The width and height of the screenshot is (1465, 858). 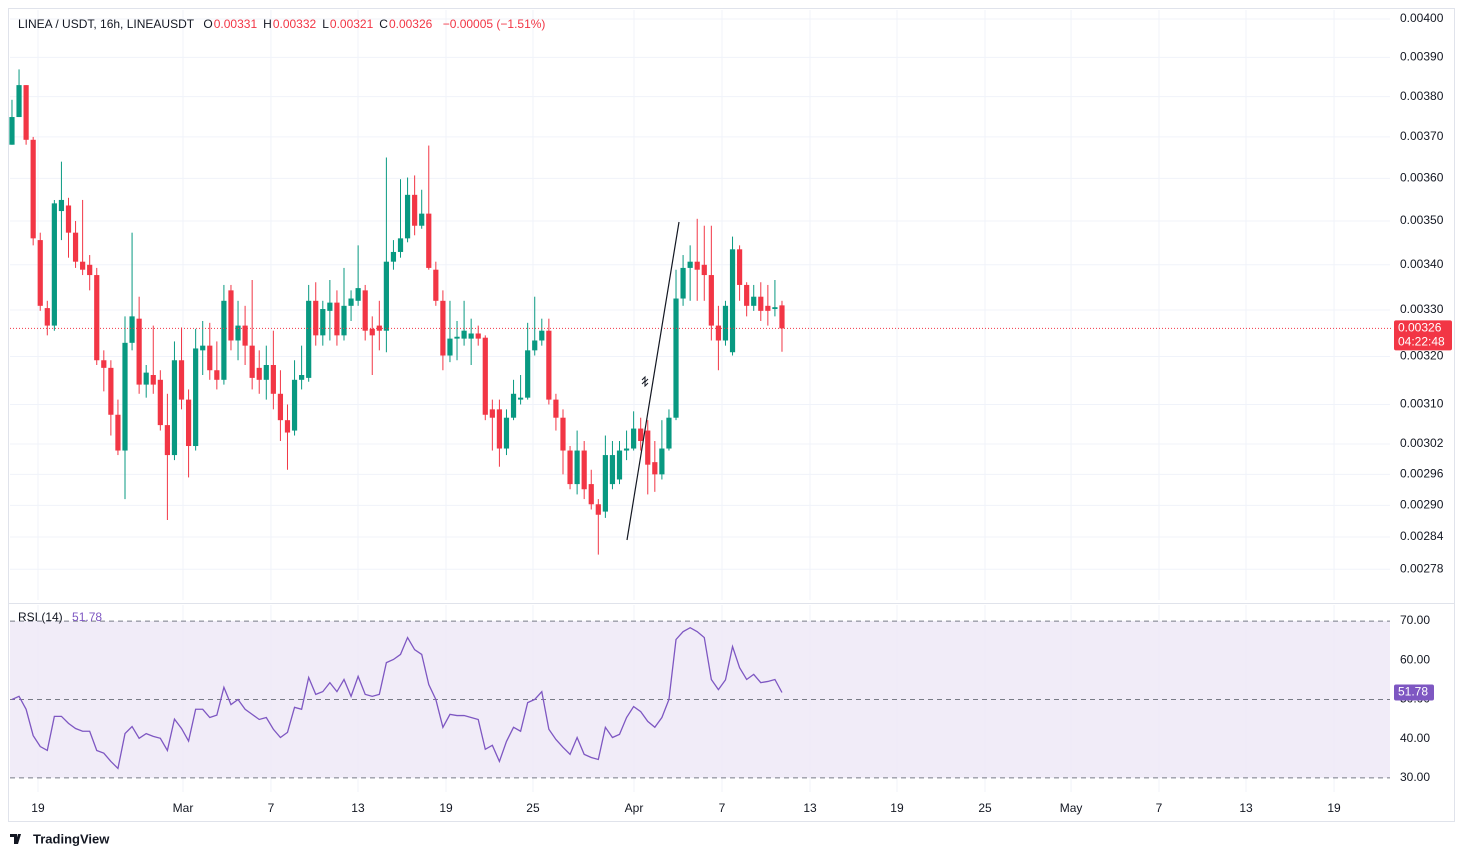 What do you see at coordinates (383, 24) in the screenshot?
I see `ohlc-label: C` at bounding box center [383, 24].